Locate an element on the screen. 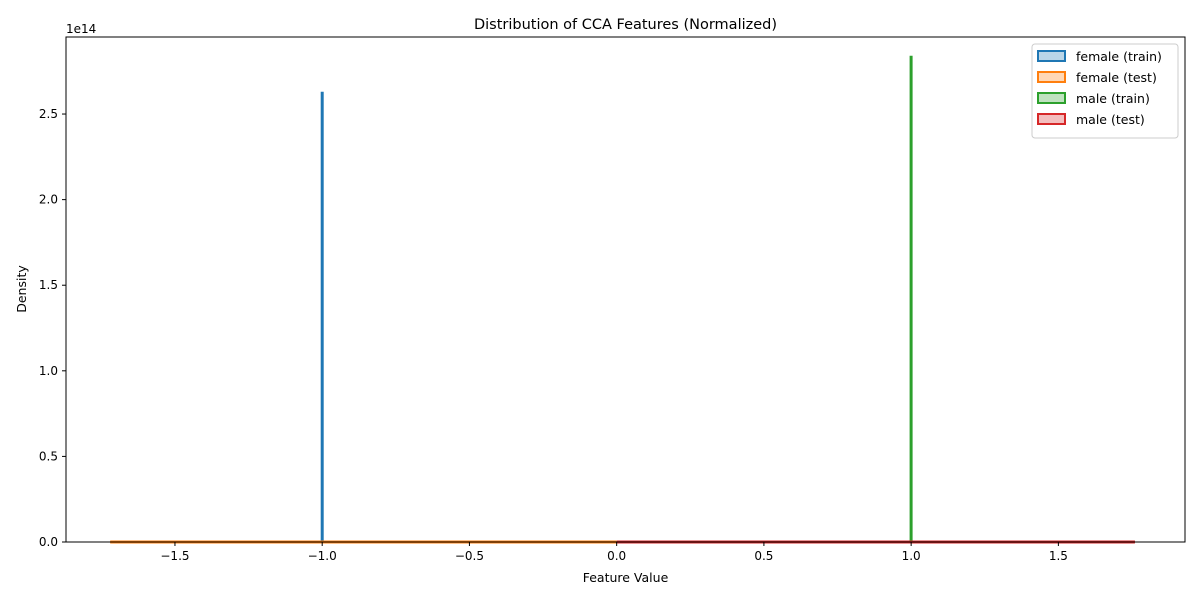 This screenshot has width=1200, height=600. legend-box is located at coordinates (1105, 91).